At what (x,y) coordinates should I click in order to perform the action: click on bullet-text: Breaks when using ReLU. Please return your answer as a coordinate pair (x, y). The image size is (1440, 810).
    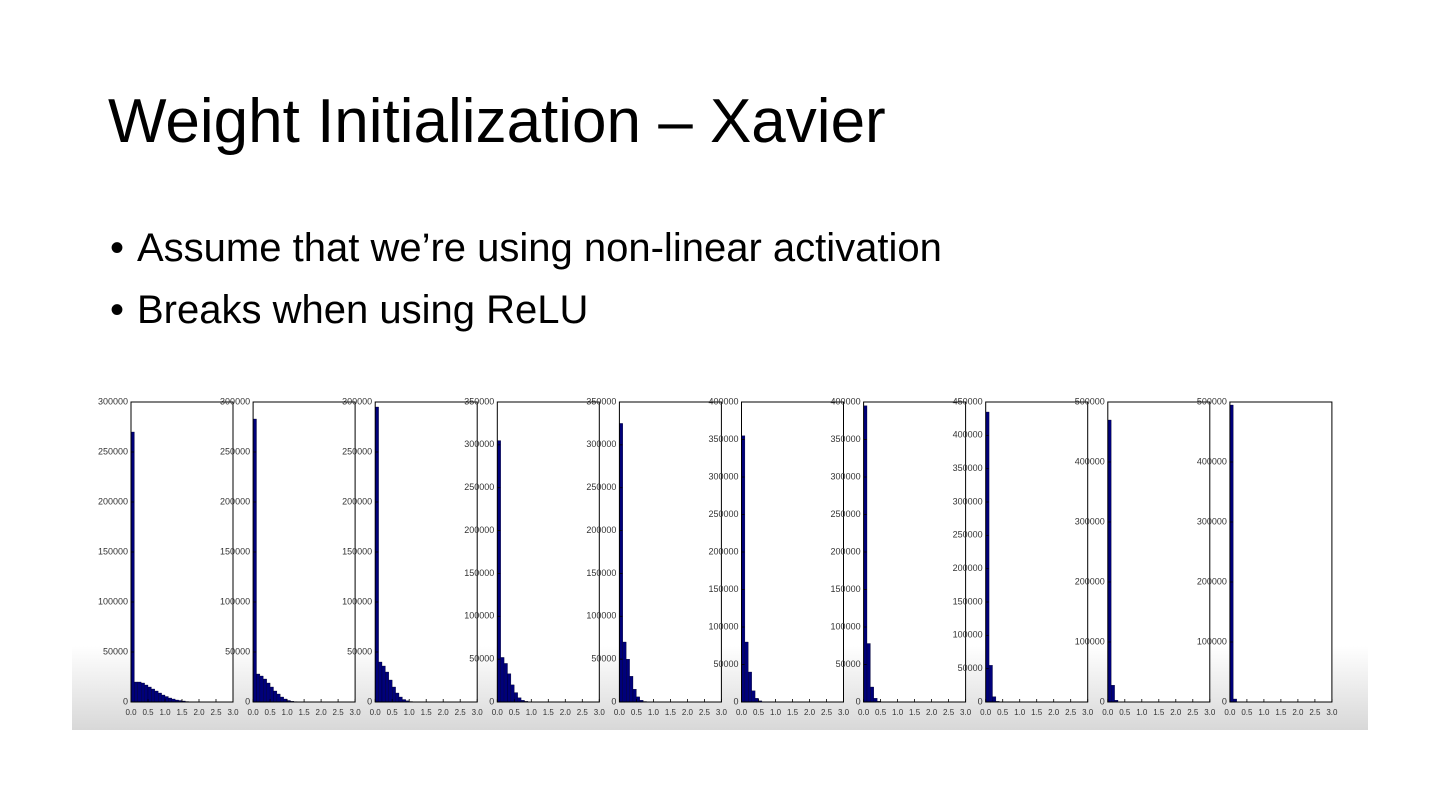
    Looking at the image, I should click on (363, 310).